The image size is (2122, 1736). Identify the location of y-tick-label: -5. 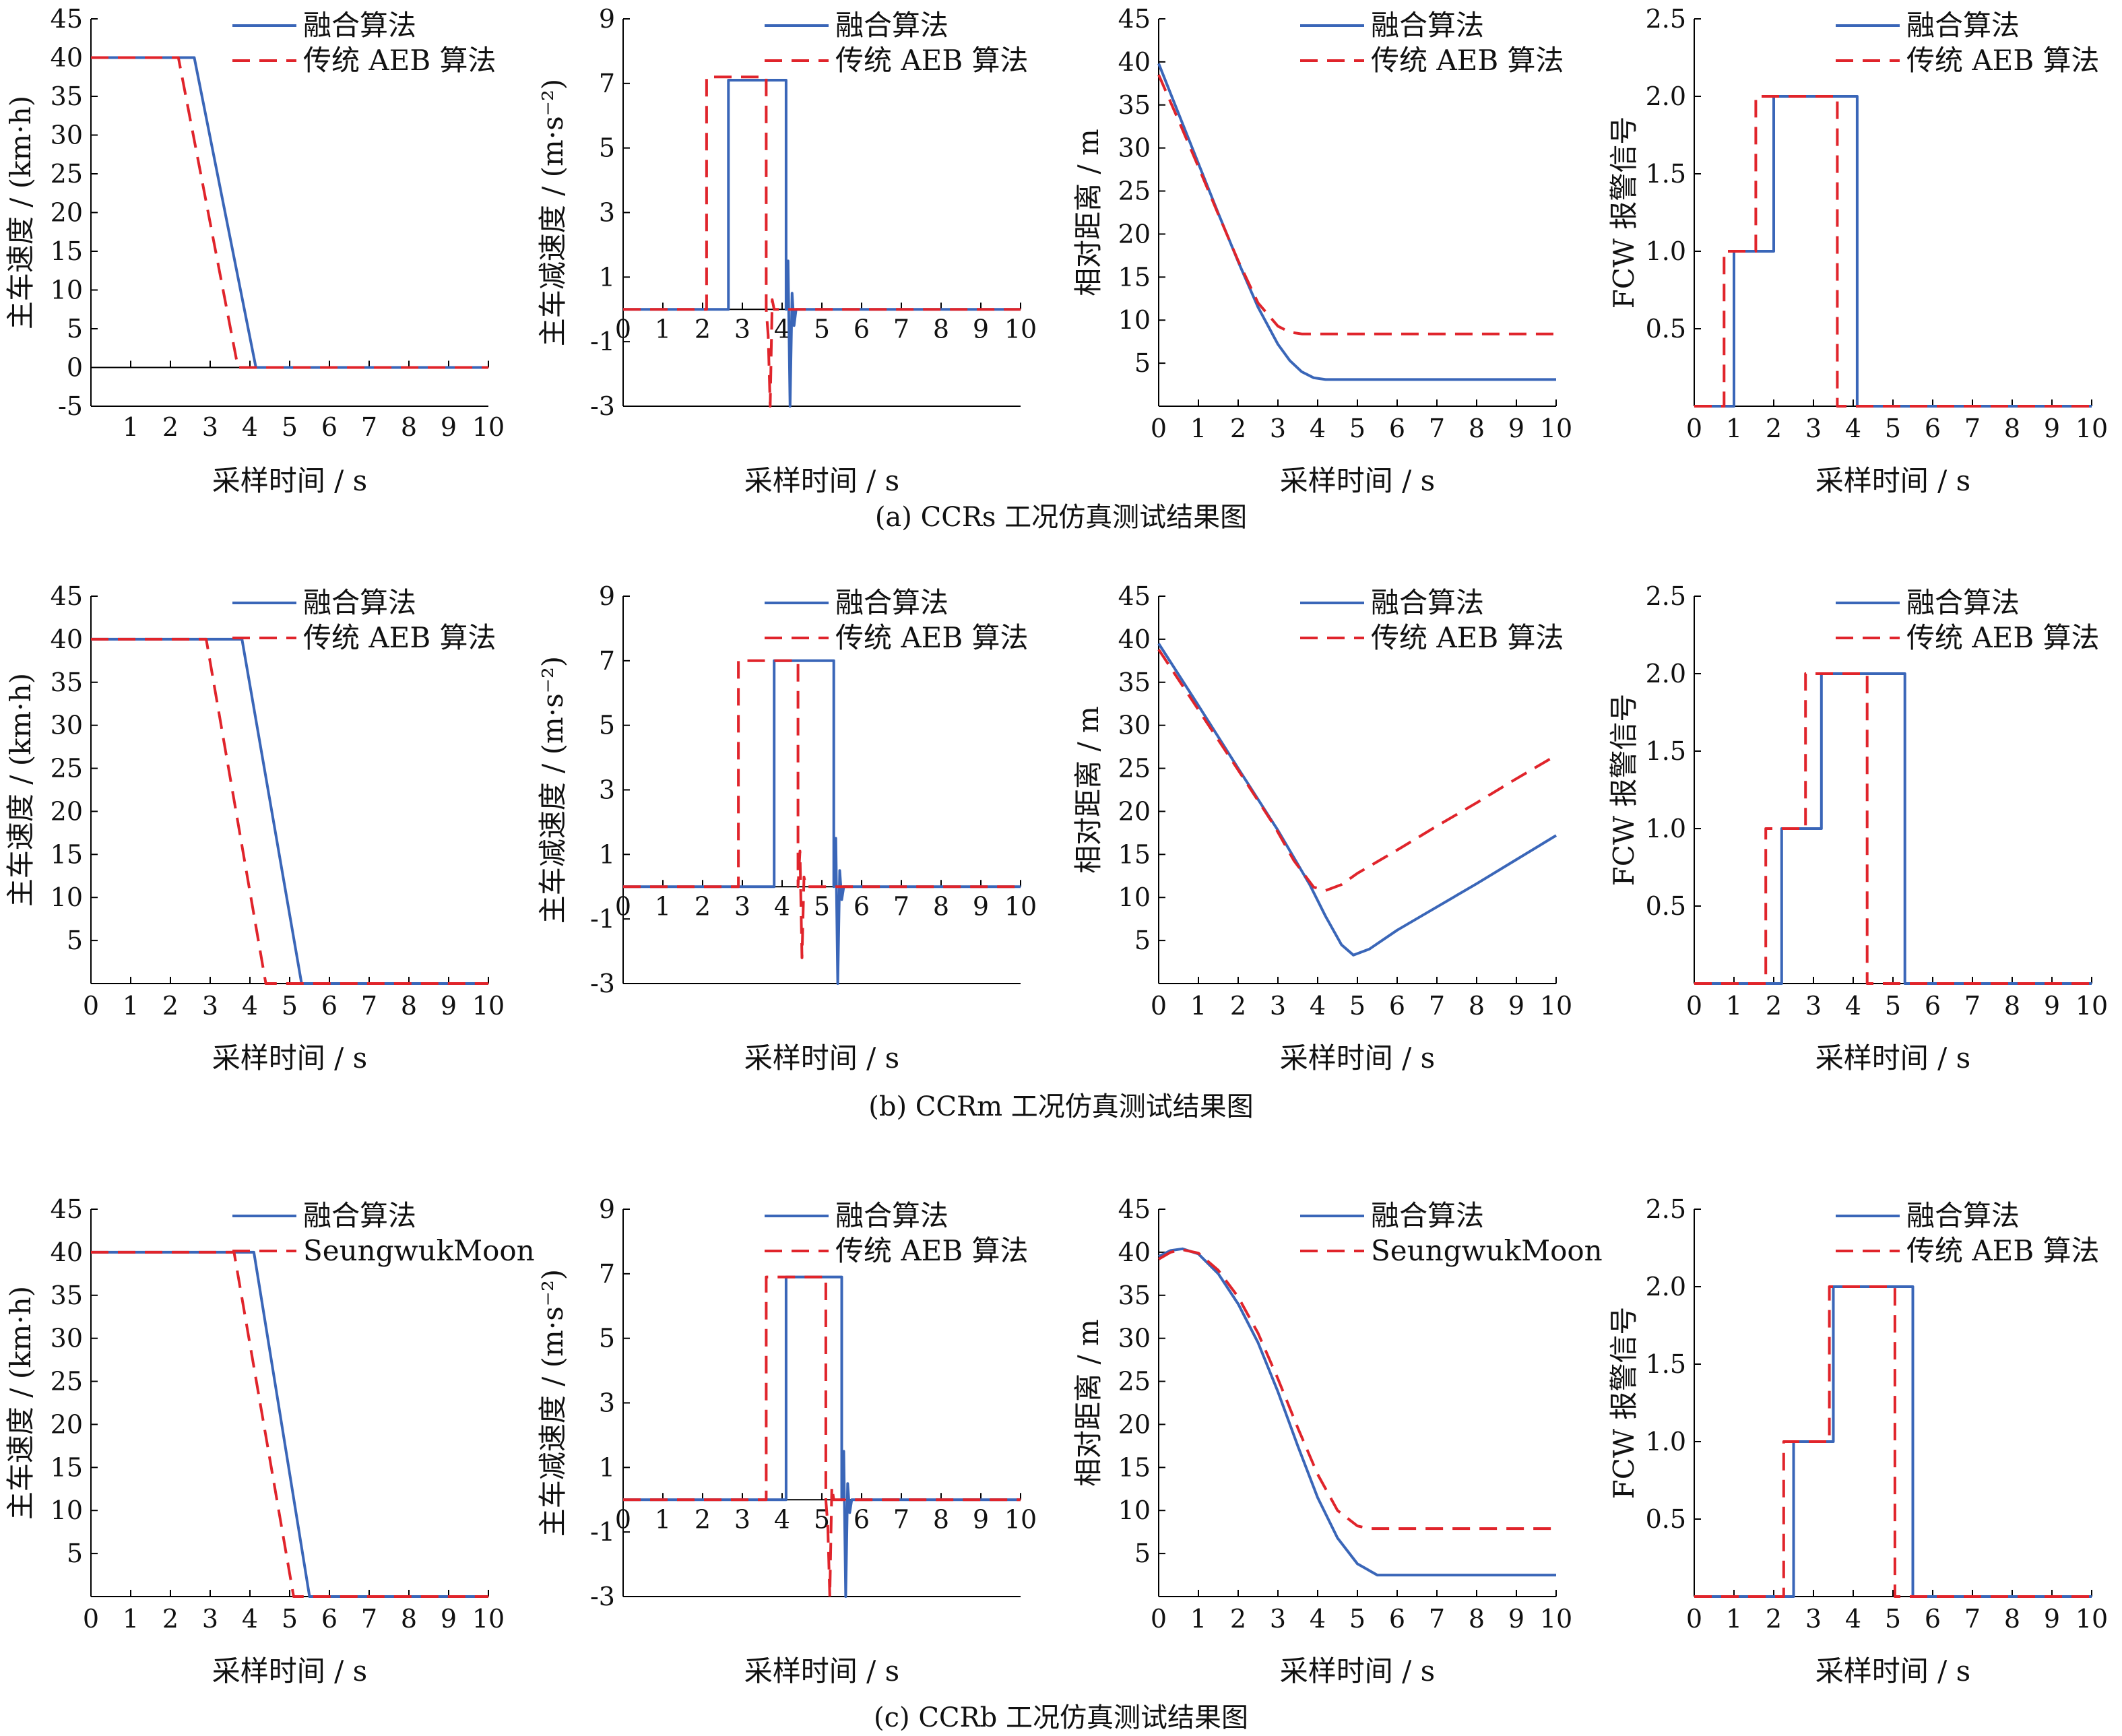
(70, 406).